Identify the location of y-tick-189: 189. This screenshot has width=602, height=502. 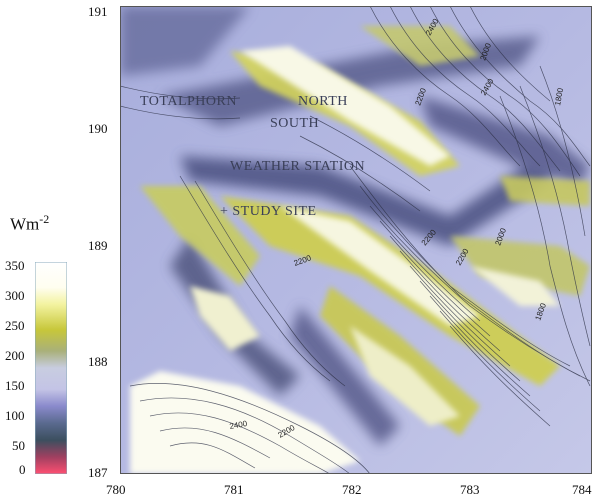
(98, 245).